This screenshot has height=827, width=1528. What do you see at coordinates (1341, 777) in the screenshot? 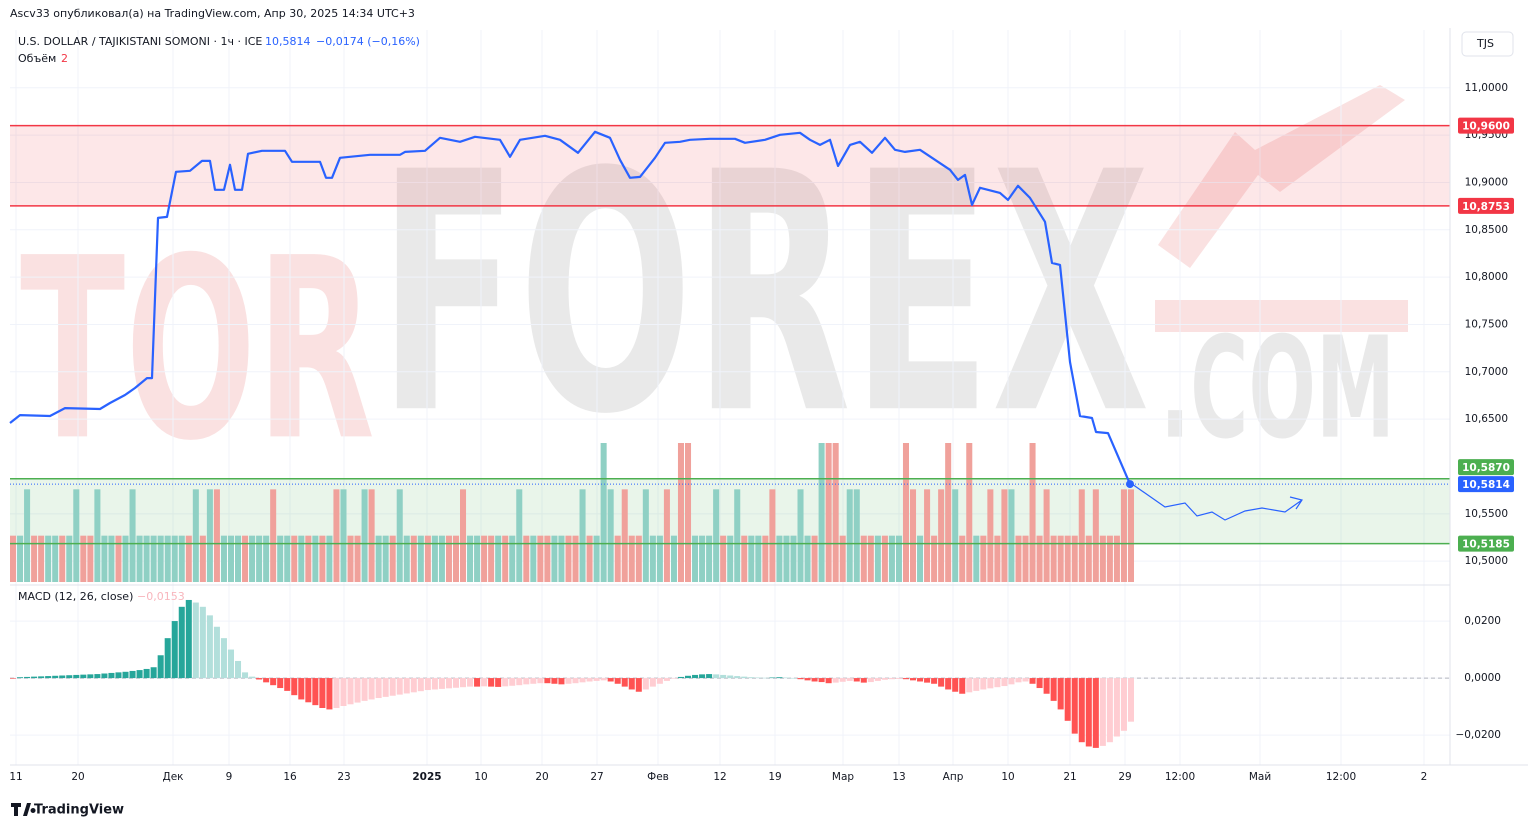
I see `x-tick-label: 12:00` at bounding box center [1341, 777].